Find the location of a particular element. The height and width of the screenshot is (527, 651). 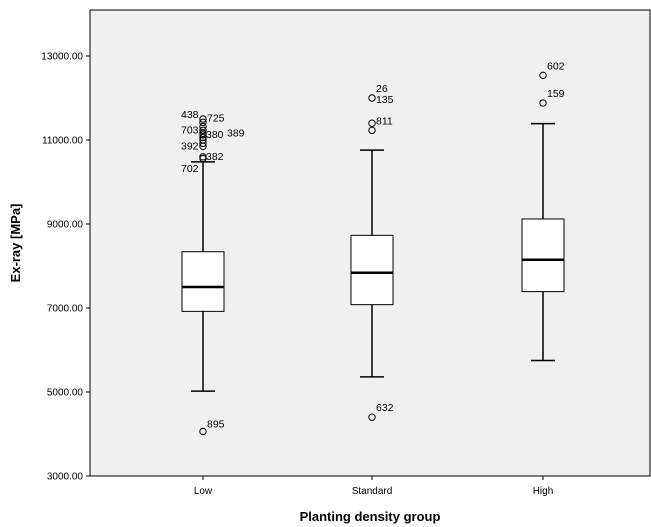

outlier-label: 382 is located at coordinates (215, 157).